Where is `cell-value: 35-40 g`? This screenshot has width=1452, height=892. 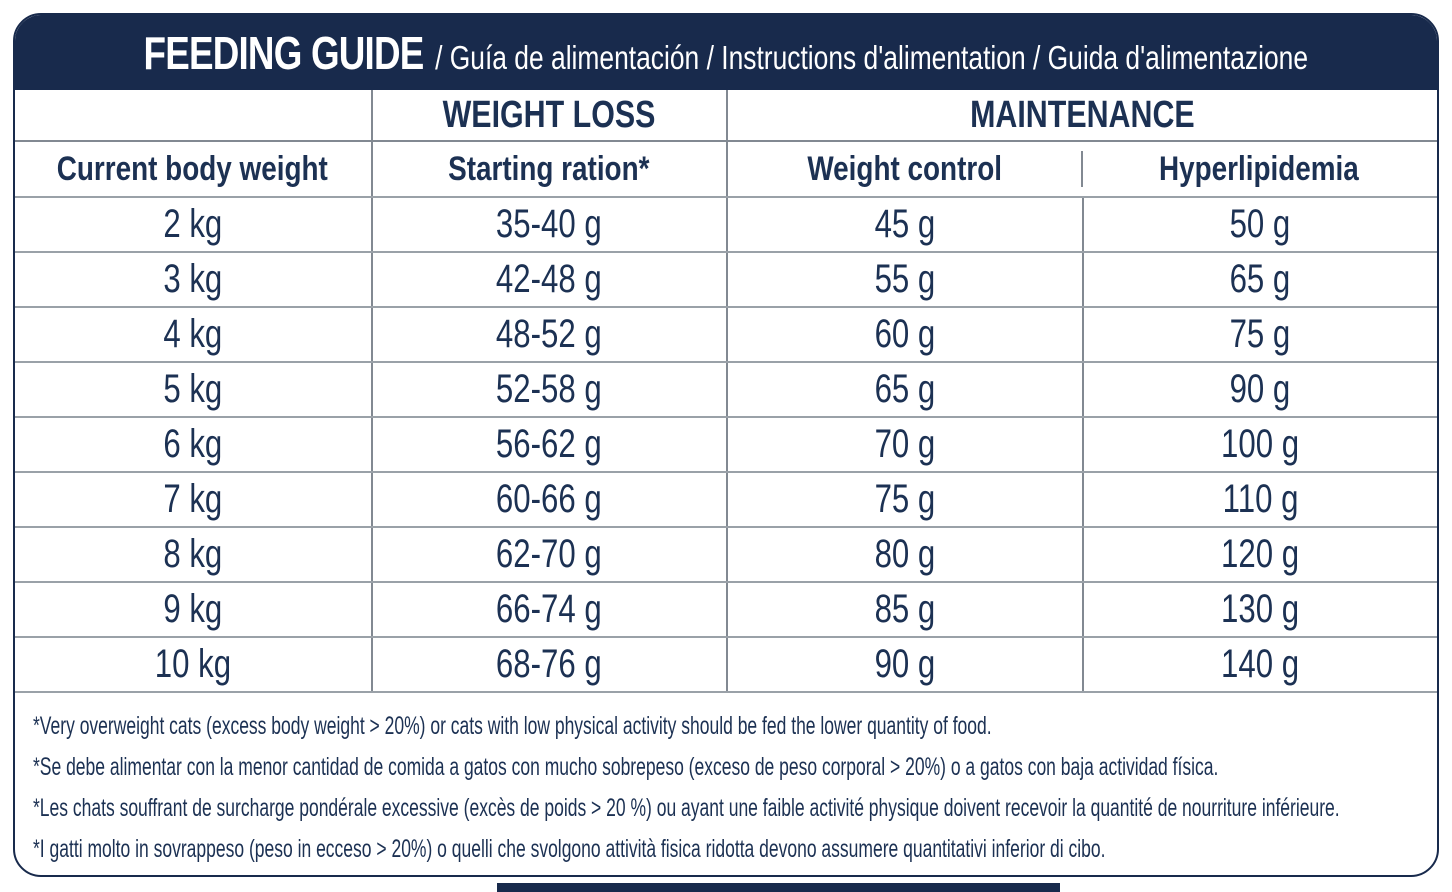
cell-value: 35-40 g is located at coordinates (549, 224).